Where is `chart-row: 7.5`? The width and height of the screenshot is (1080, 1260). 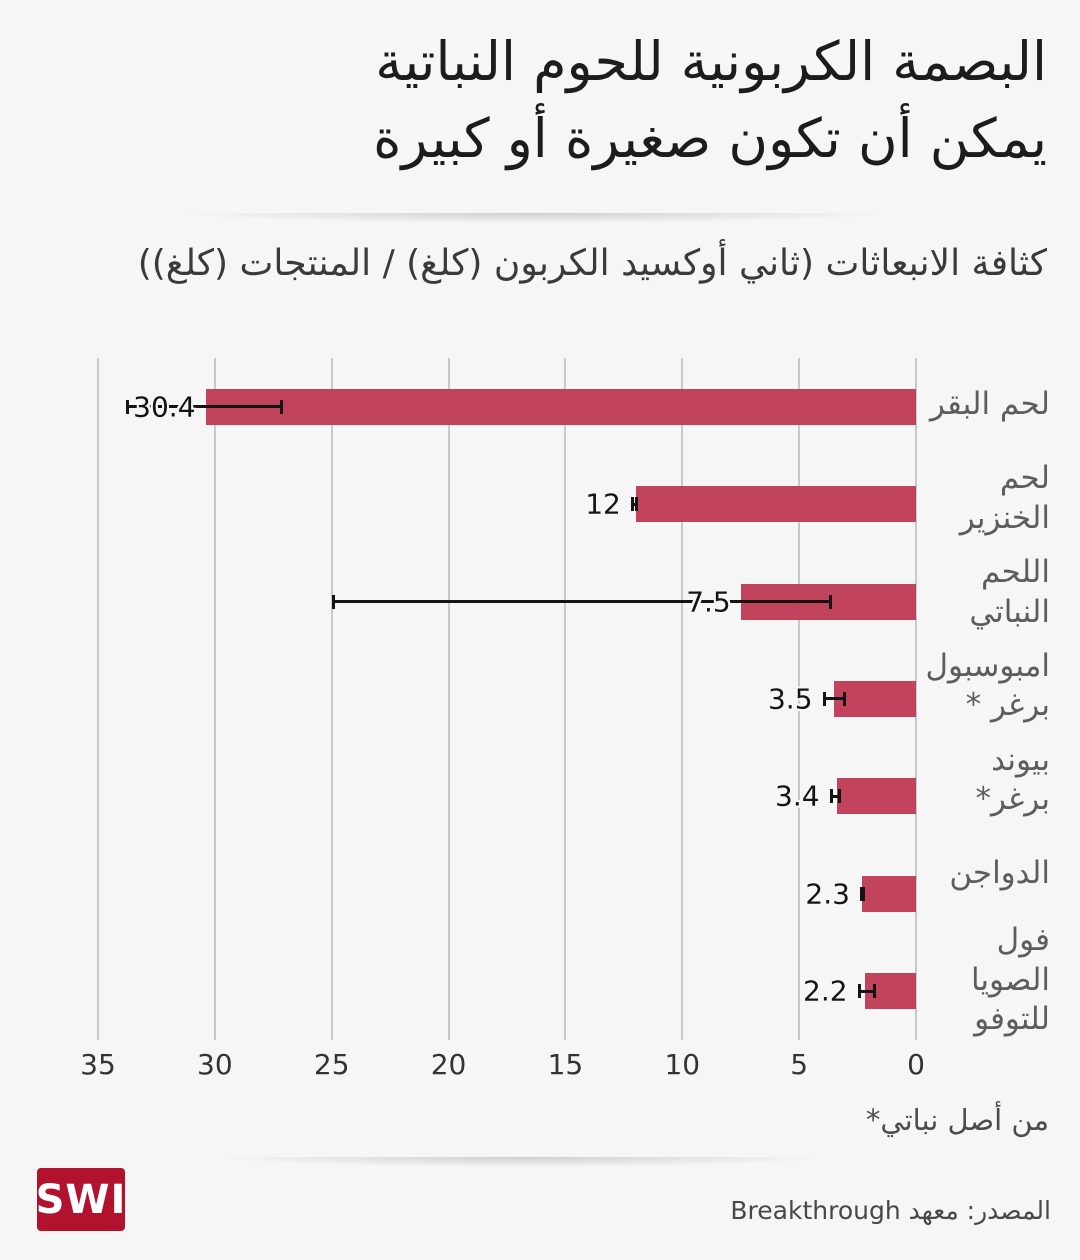
chart-row: 7.5 is located at coordinates (507, 601).